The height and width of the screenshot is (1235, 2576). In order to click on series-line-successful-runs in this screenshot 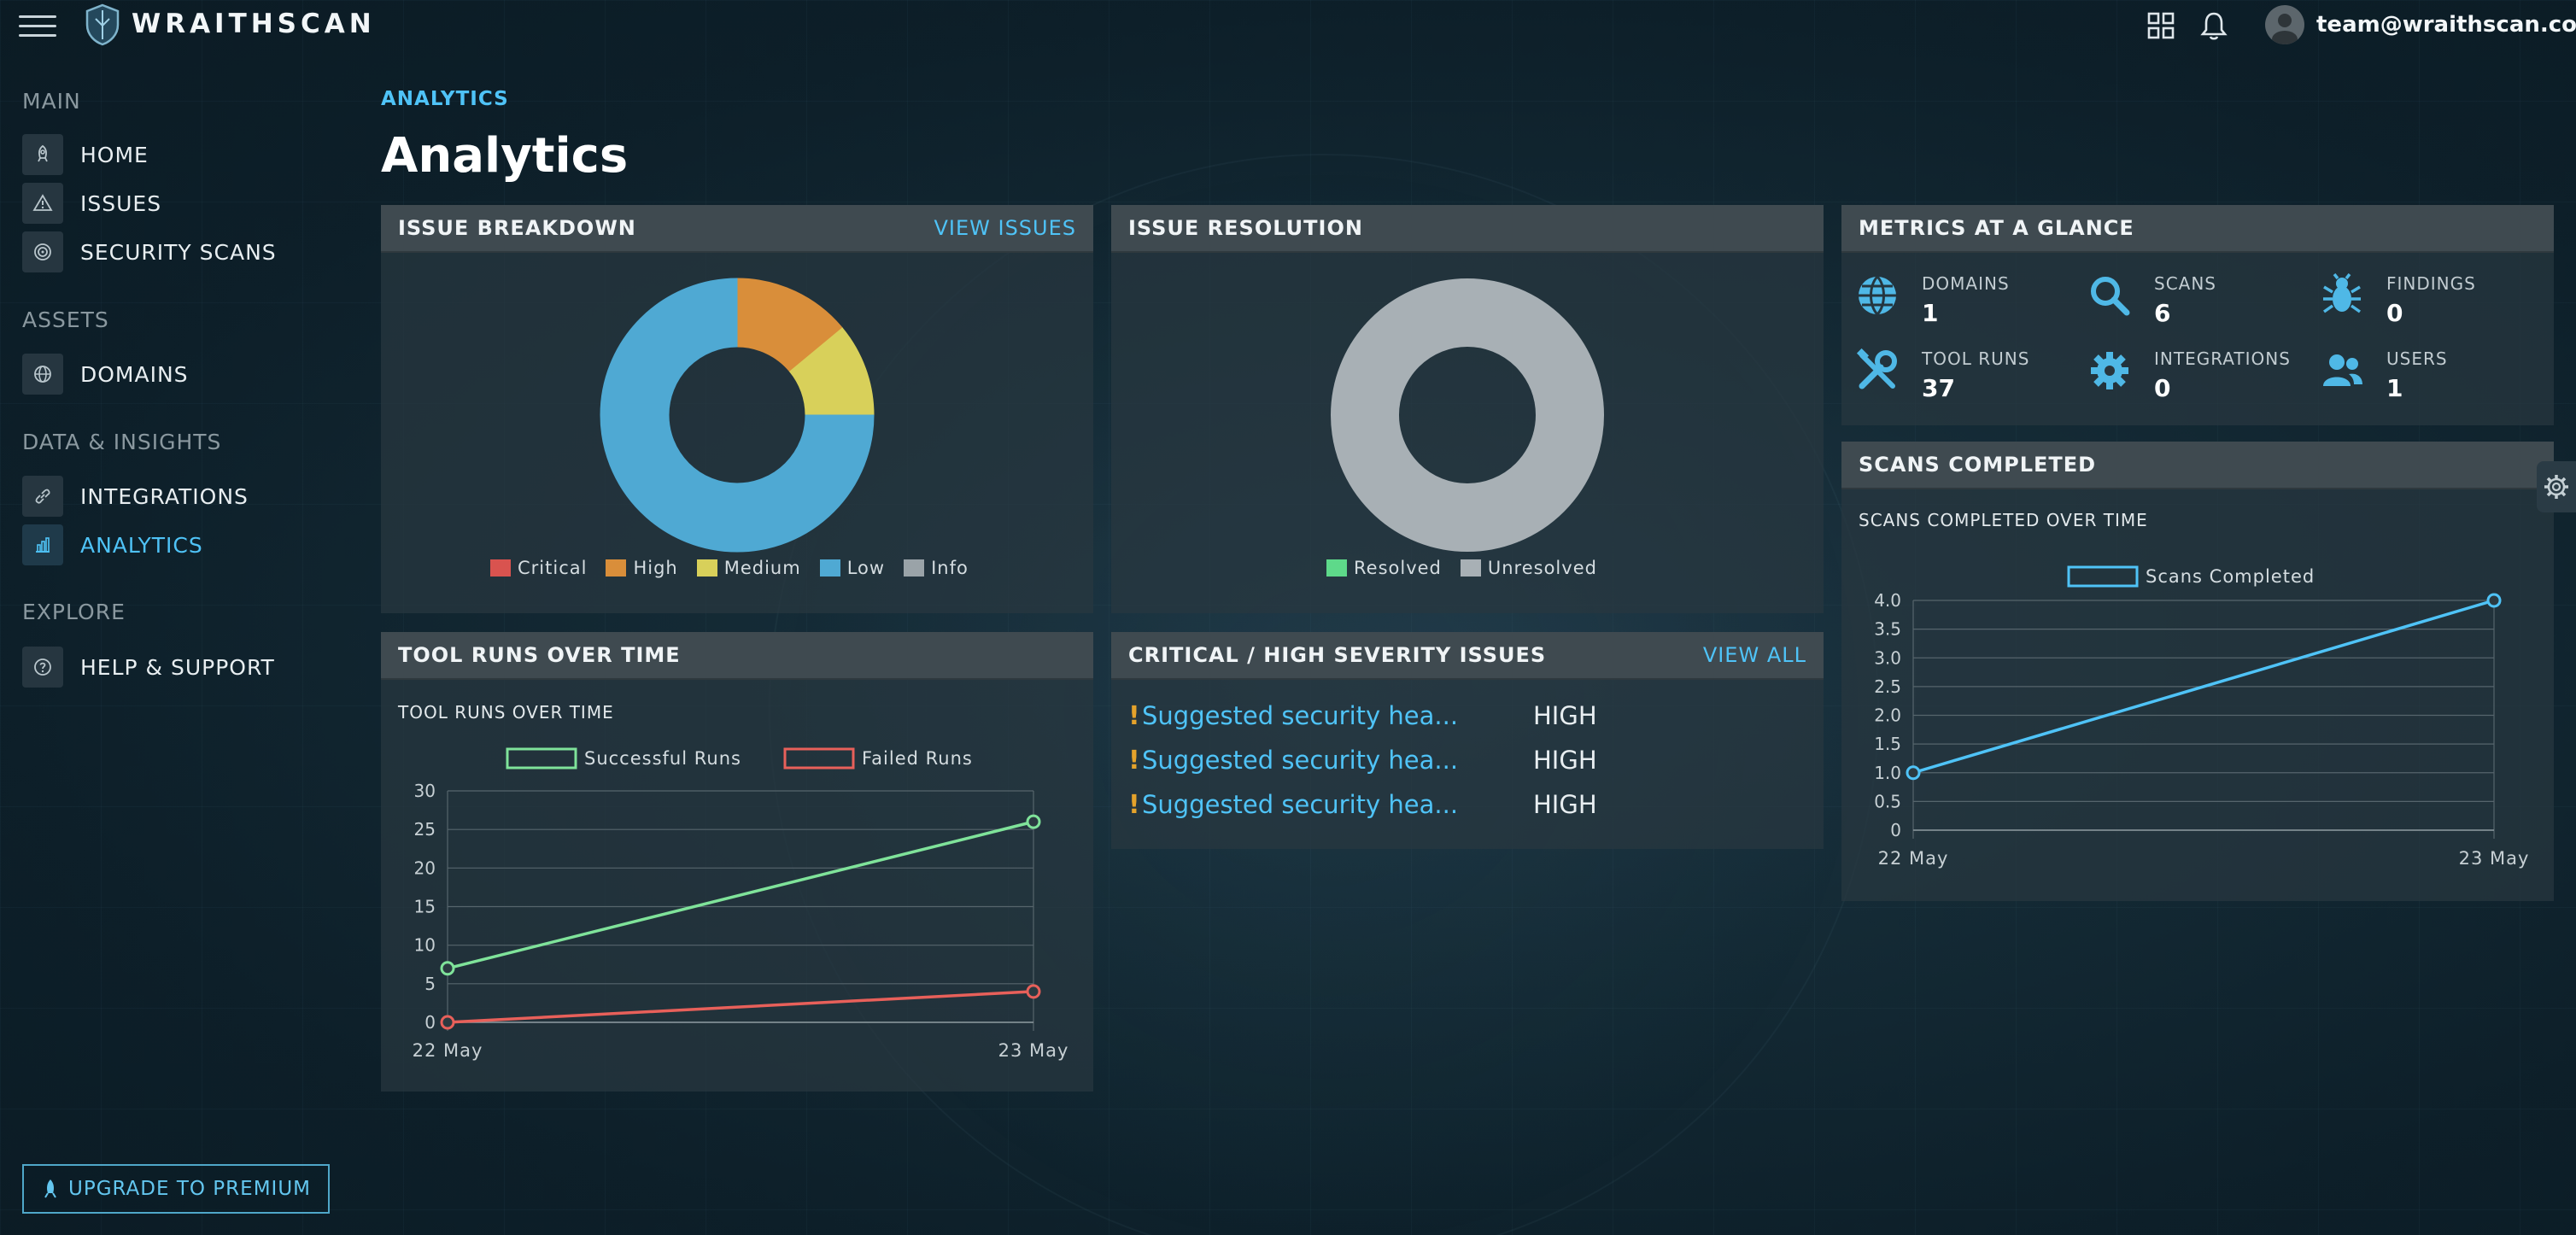, I will do `click(740, 895)`.